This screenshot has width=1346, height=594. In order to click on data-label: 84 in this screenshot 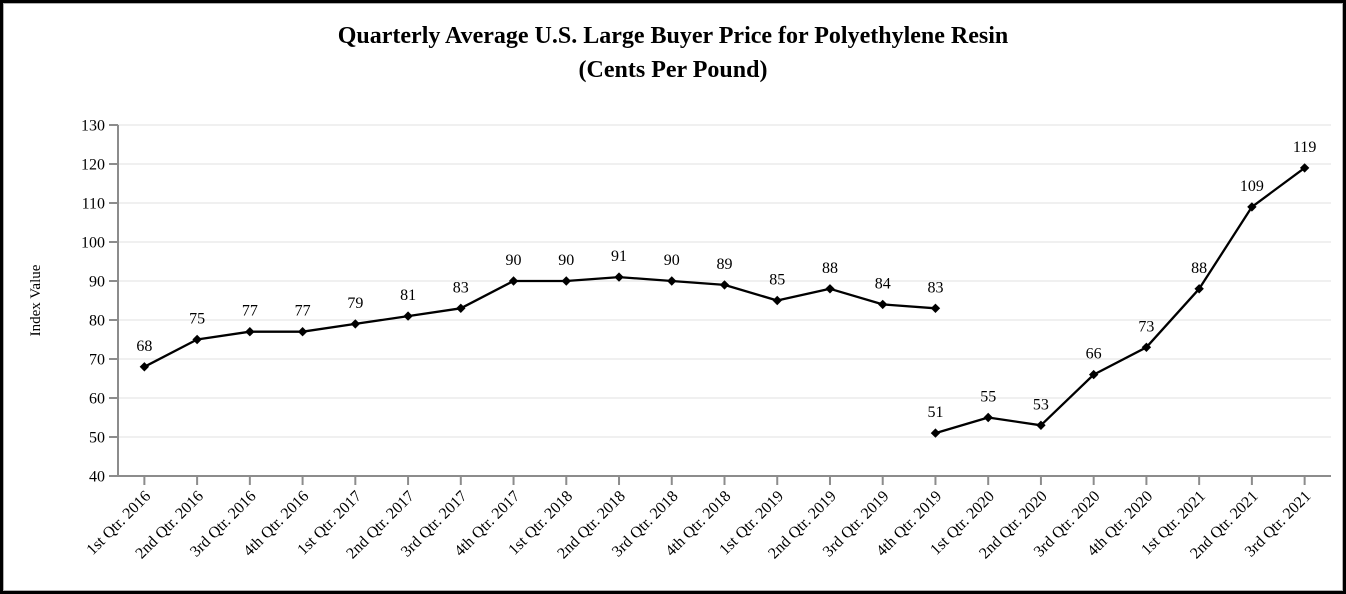, I will do `click(883, 283)`.